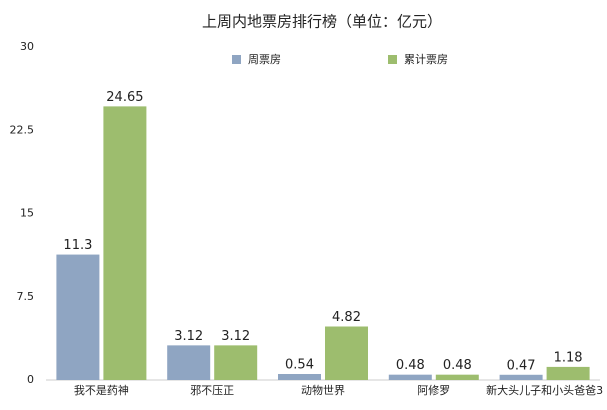 This screenshot has height=410, width=607. What do you see at coordinates (264, 59) in the screenshot?
I see `legend-label: 周票房` at bounding box center [264, 59].